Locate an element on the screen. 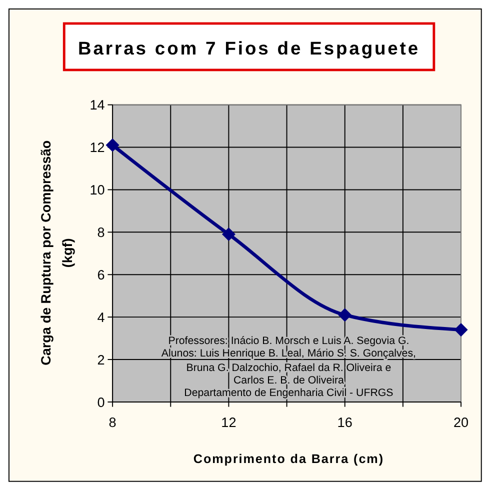 This screenshot has width=500, height=500. x-tick-label: 16 is located at coordinates (344, 422).